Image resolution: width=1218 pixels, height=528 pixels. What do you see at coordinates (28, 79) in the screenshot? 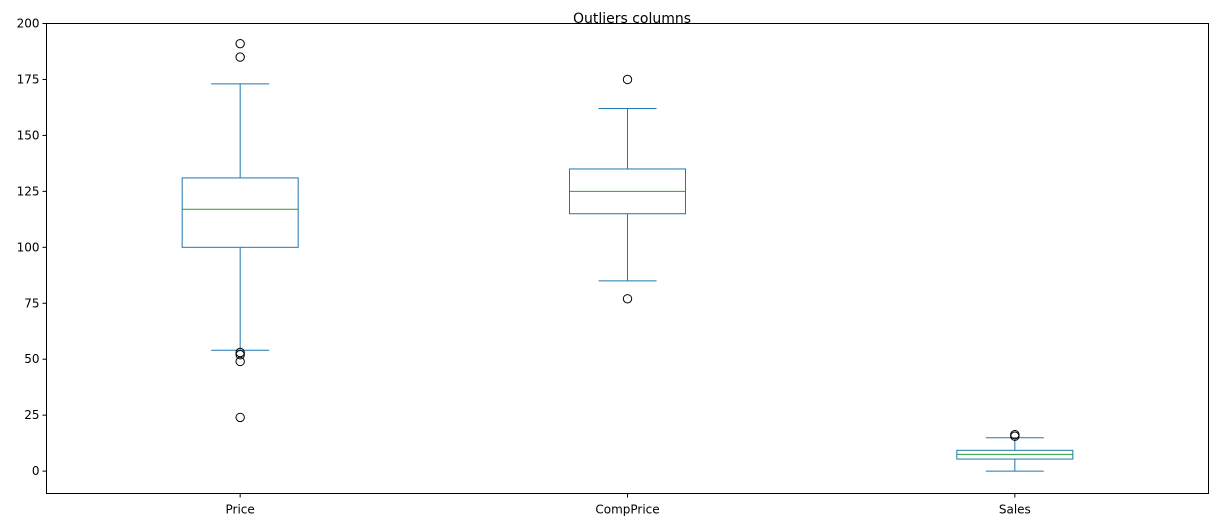
I see `y-tick-label: 175` at bounding box center [28, 79].